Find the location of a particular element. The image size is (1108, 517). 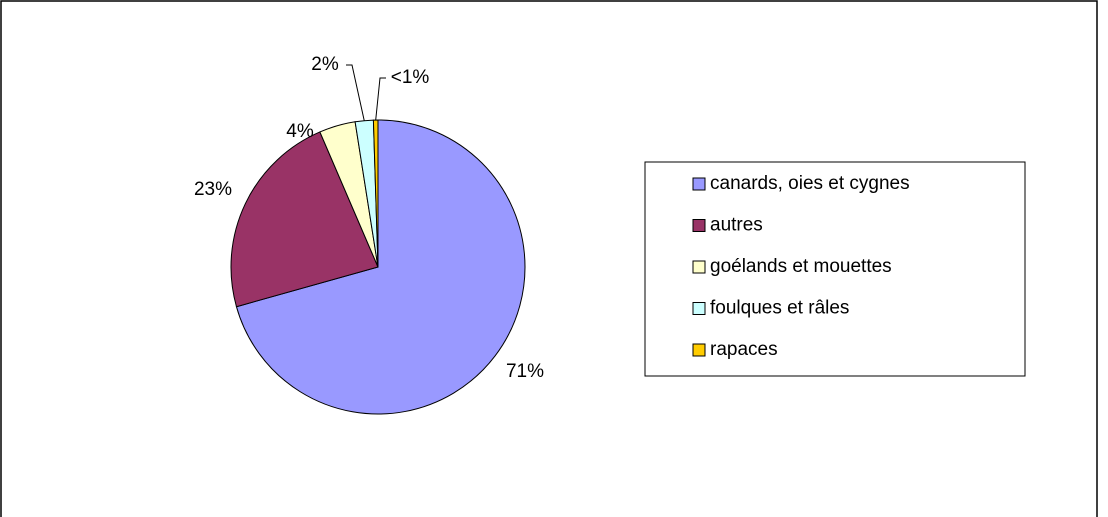

data-label: 23% is located at coordinates (213, 189).